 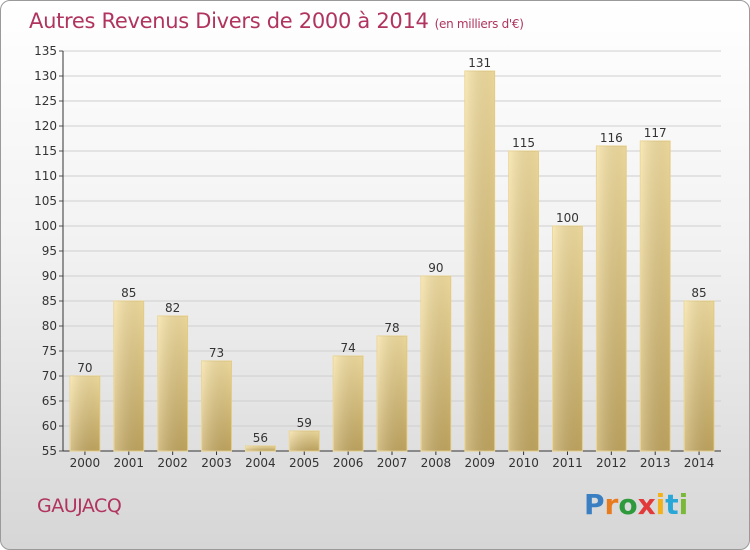 What do you see at coordinates (45, 151) in the screenshot?
I see `y-tick-label: 115` at bounding box center [45, 151].